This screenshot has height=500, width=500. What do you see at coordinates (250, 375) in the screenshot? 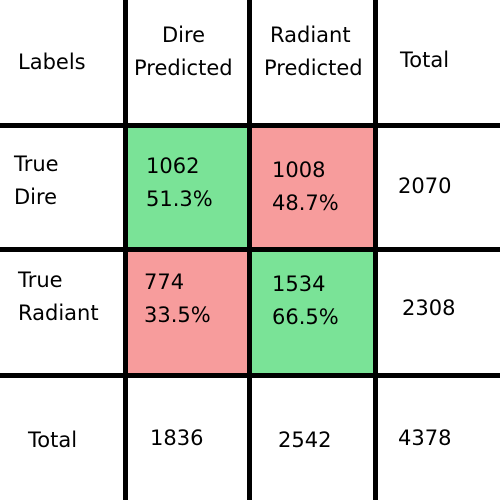
I see `grid-line-h3` at bounding box center [250, 375].